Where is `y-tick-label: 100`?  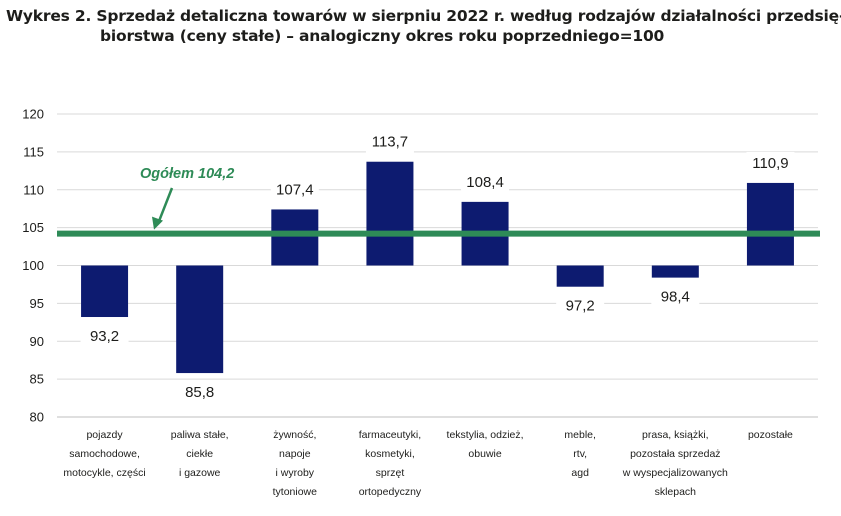 y-tick-label: 100 is located at coordinates (33, 265).